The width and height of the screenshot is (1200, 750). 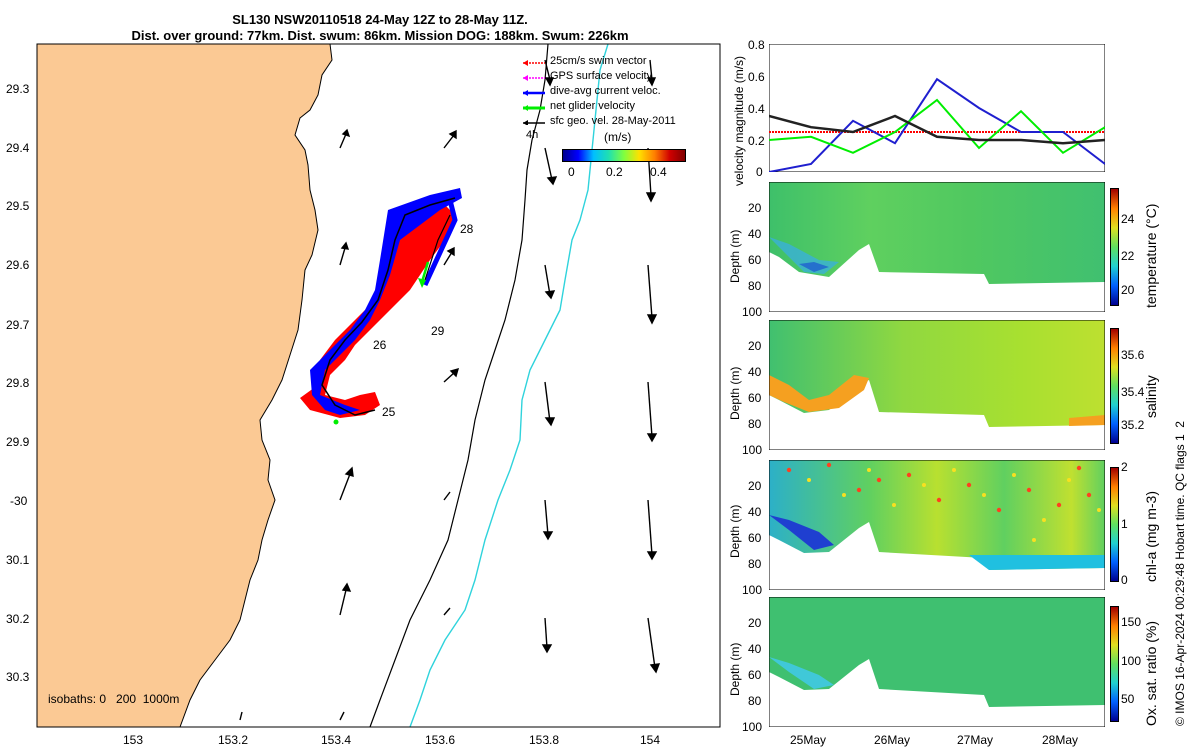 What do you see at coordinates (1124, 467) in the screenshot?
I see `chl-cb-tick: 2` at bounding box center [1124, 467].